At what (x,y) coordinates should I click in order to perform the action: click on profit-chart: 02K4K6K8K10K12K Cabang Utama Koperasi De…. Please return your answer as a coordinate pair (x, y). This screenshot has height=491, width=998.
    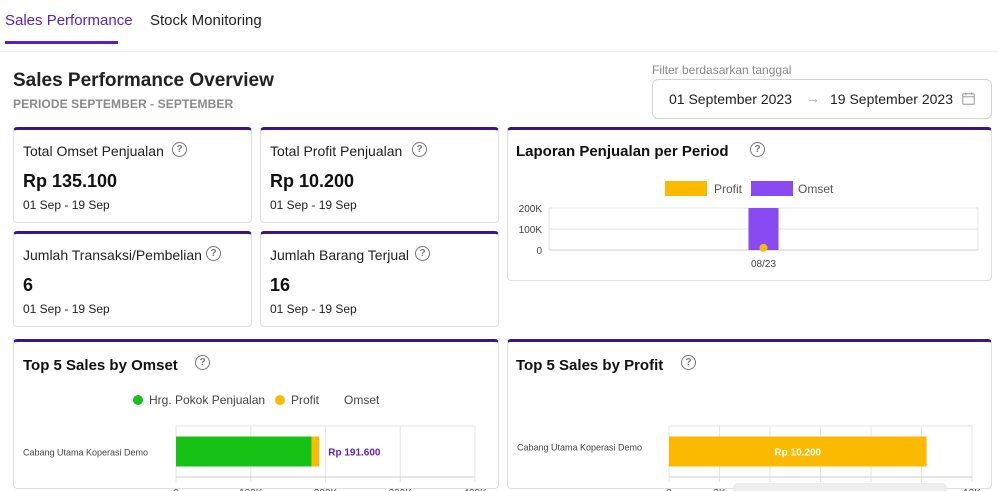
    Looking at the image, I should click on (749, 458).